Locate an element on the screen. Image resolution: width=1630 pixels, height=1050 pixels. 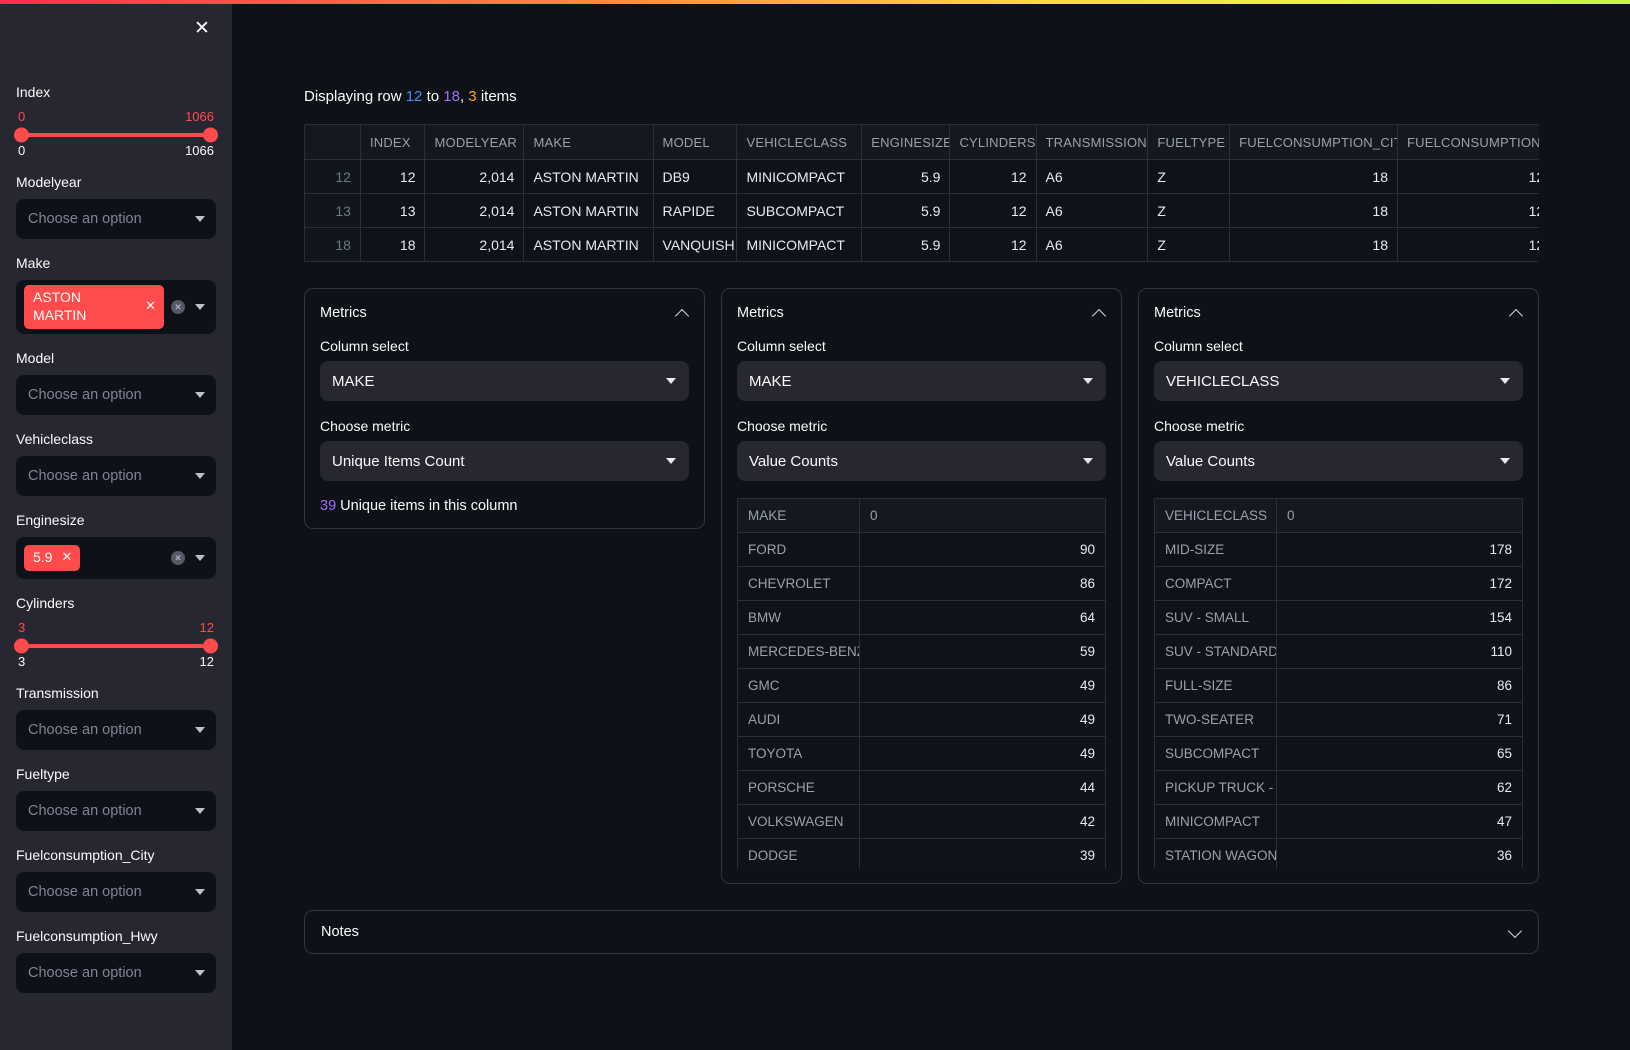
slider-min-value: 0 is located at coordinates (22, 116).